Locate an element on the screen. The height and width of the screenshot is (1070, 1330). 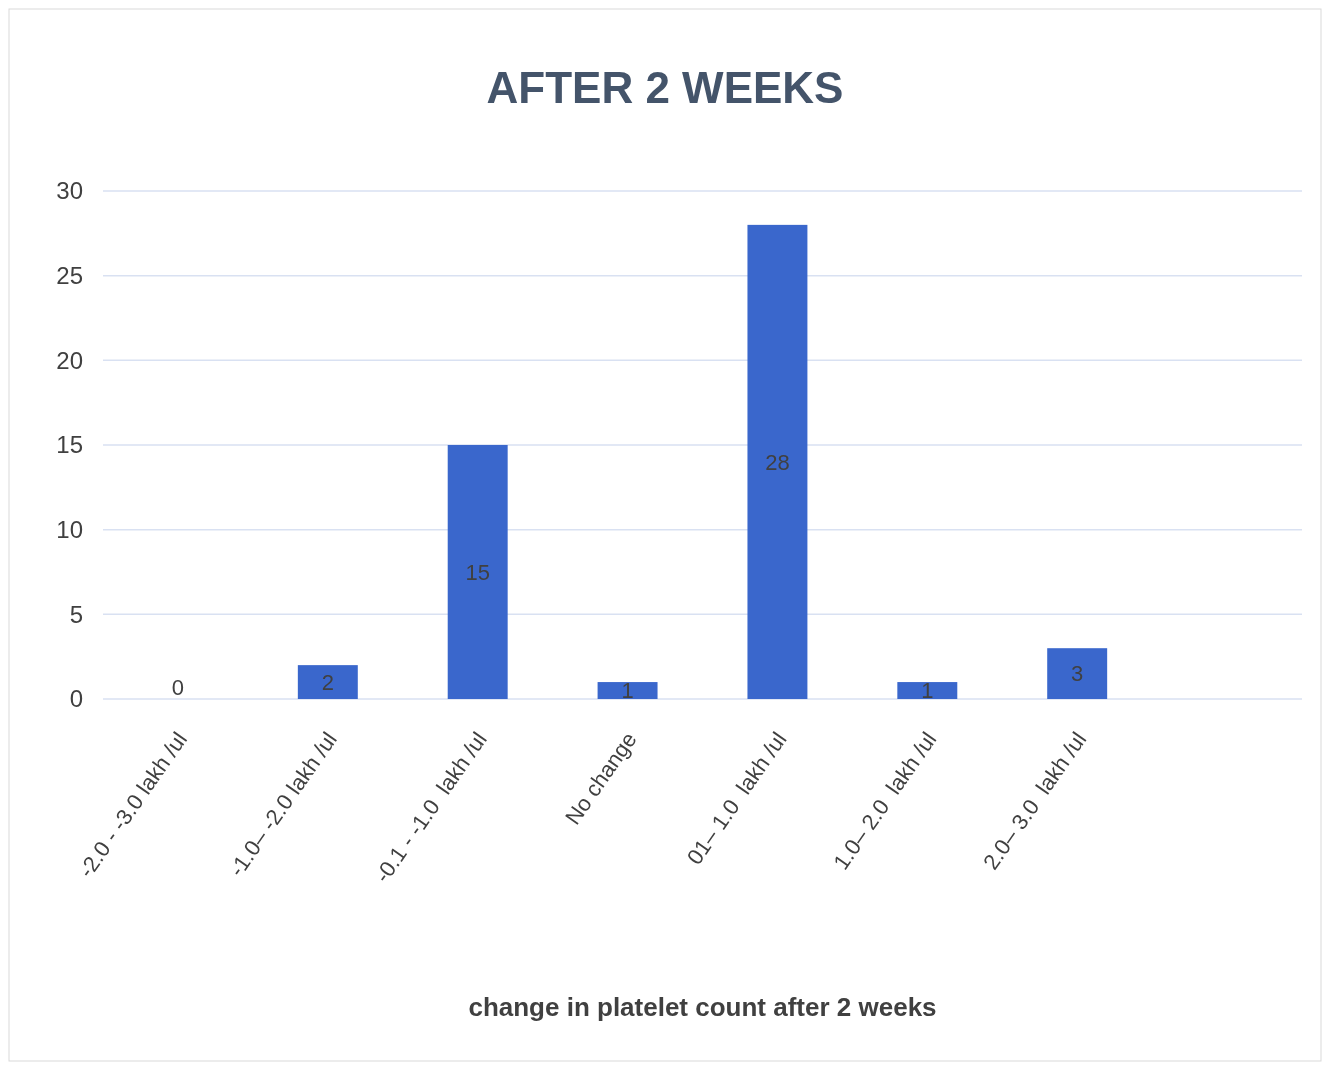
data-label: 3 is located at coordinates (1077, 674).